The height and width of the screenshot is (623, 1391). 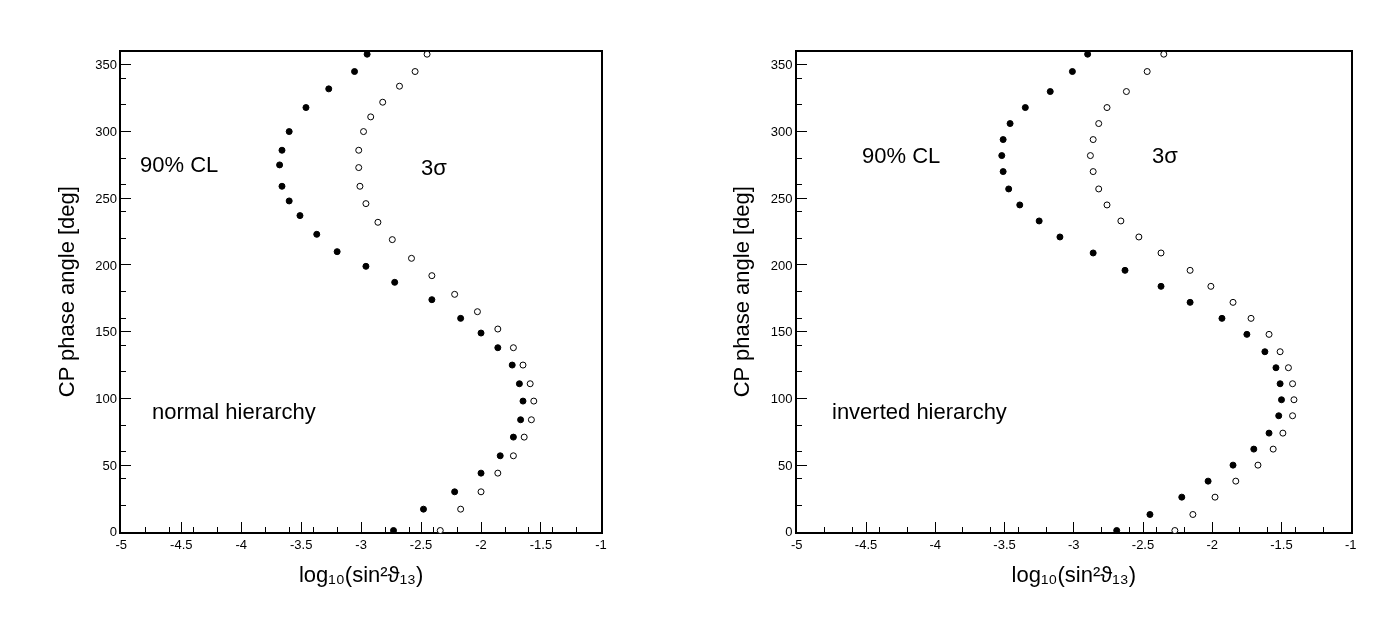 What do you see at coordinates (919, 411) in the screenshot?
I see `annotation: inverted hierarchy` at bounding box center [919, 411].